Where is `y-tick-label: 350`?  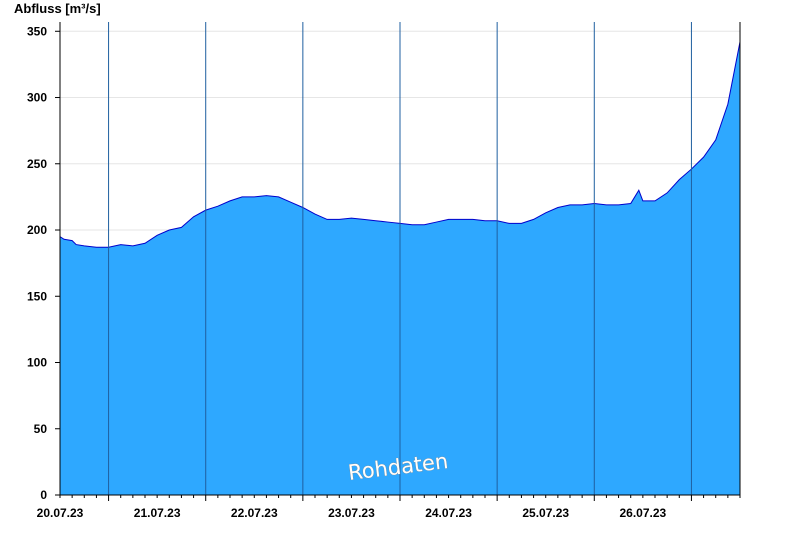
y-tick-label: 350 is located at coordinates (37, 31).